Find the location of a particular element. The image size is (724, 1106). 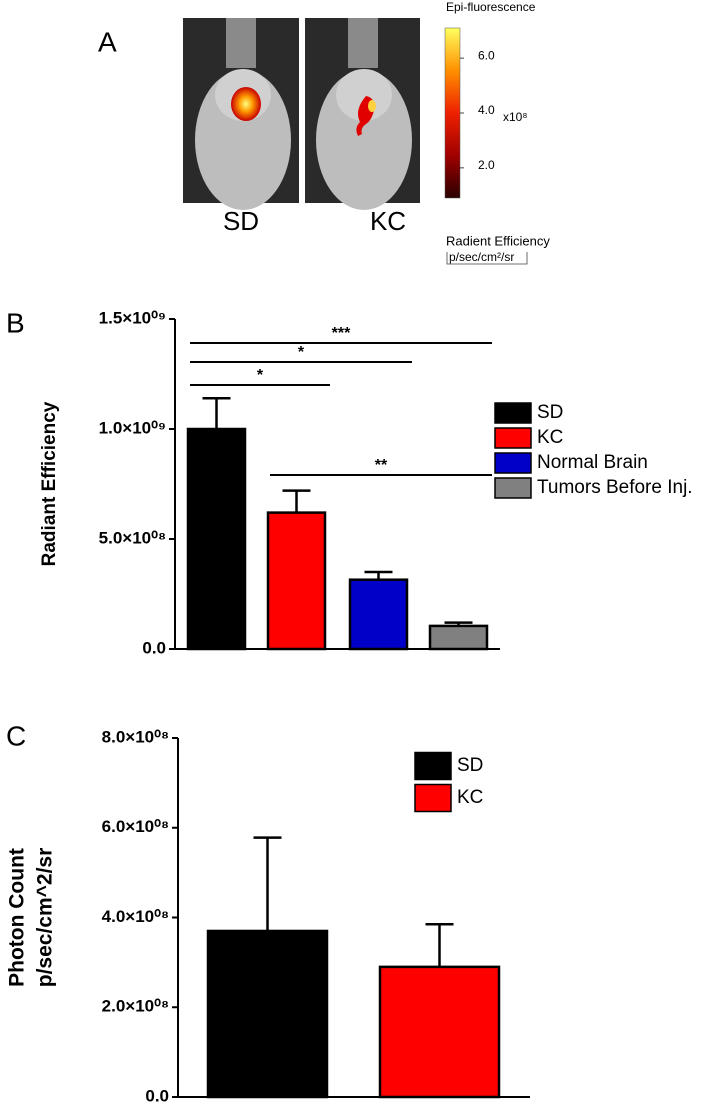

colorbar is located at coordinates (452, 113).